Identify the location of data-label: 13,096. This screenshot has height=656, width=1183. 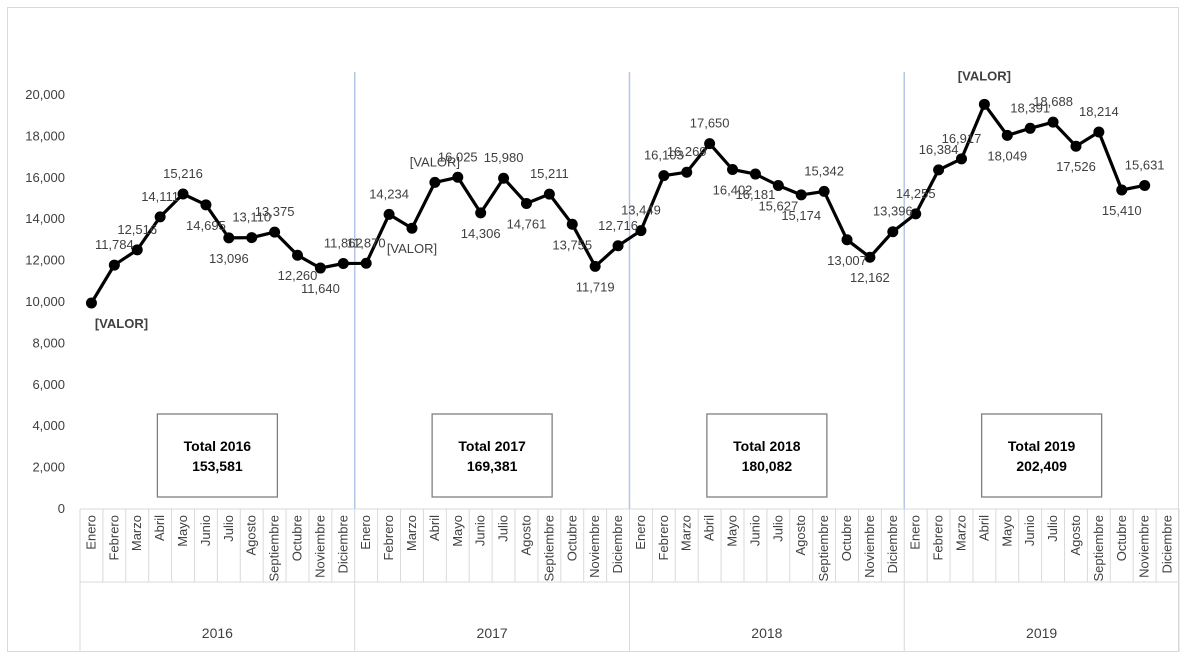
(229, 258).